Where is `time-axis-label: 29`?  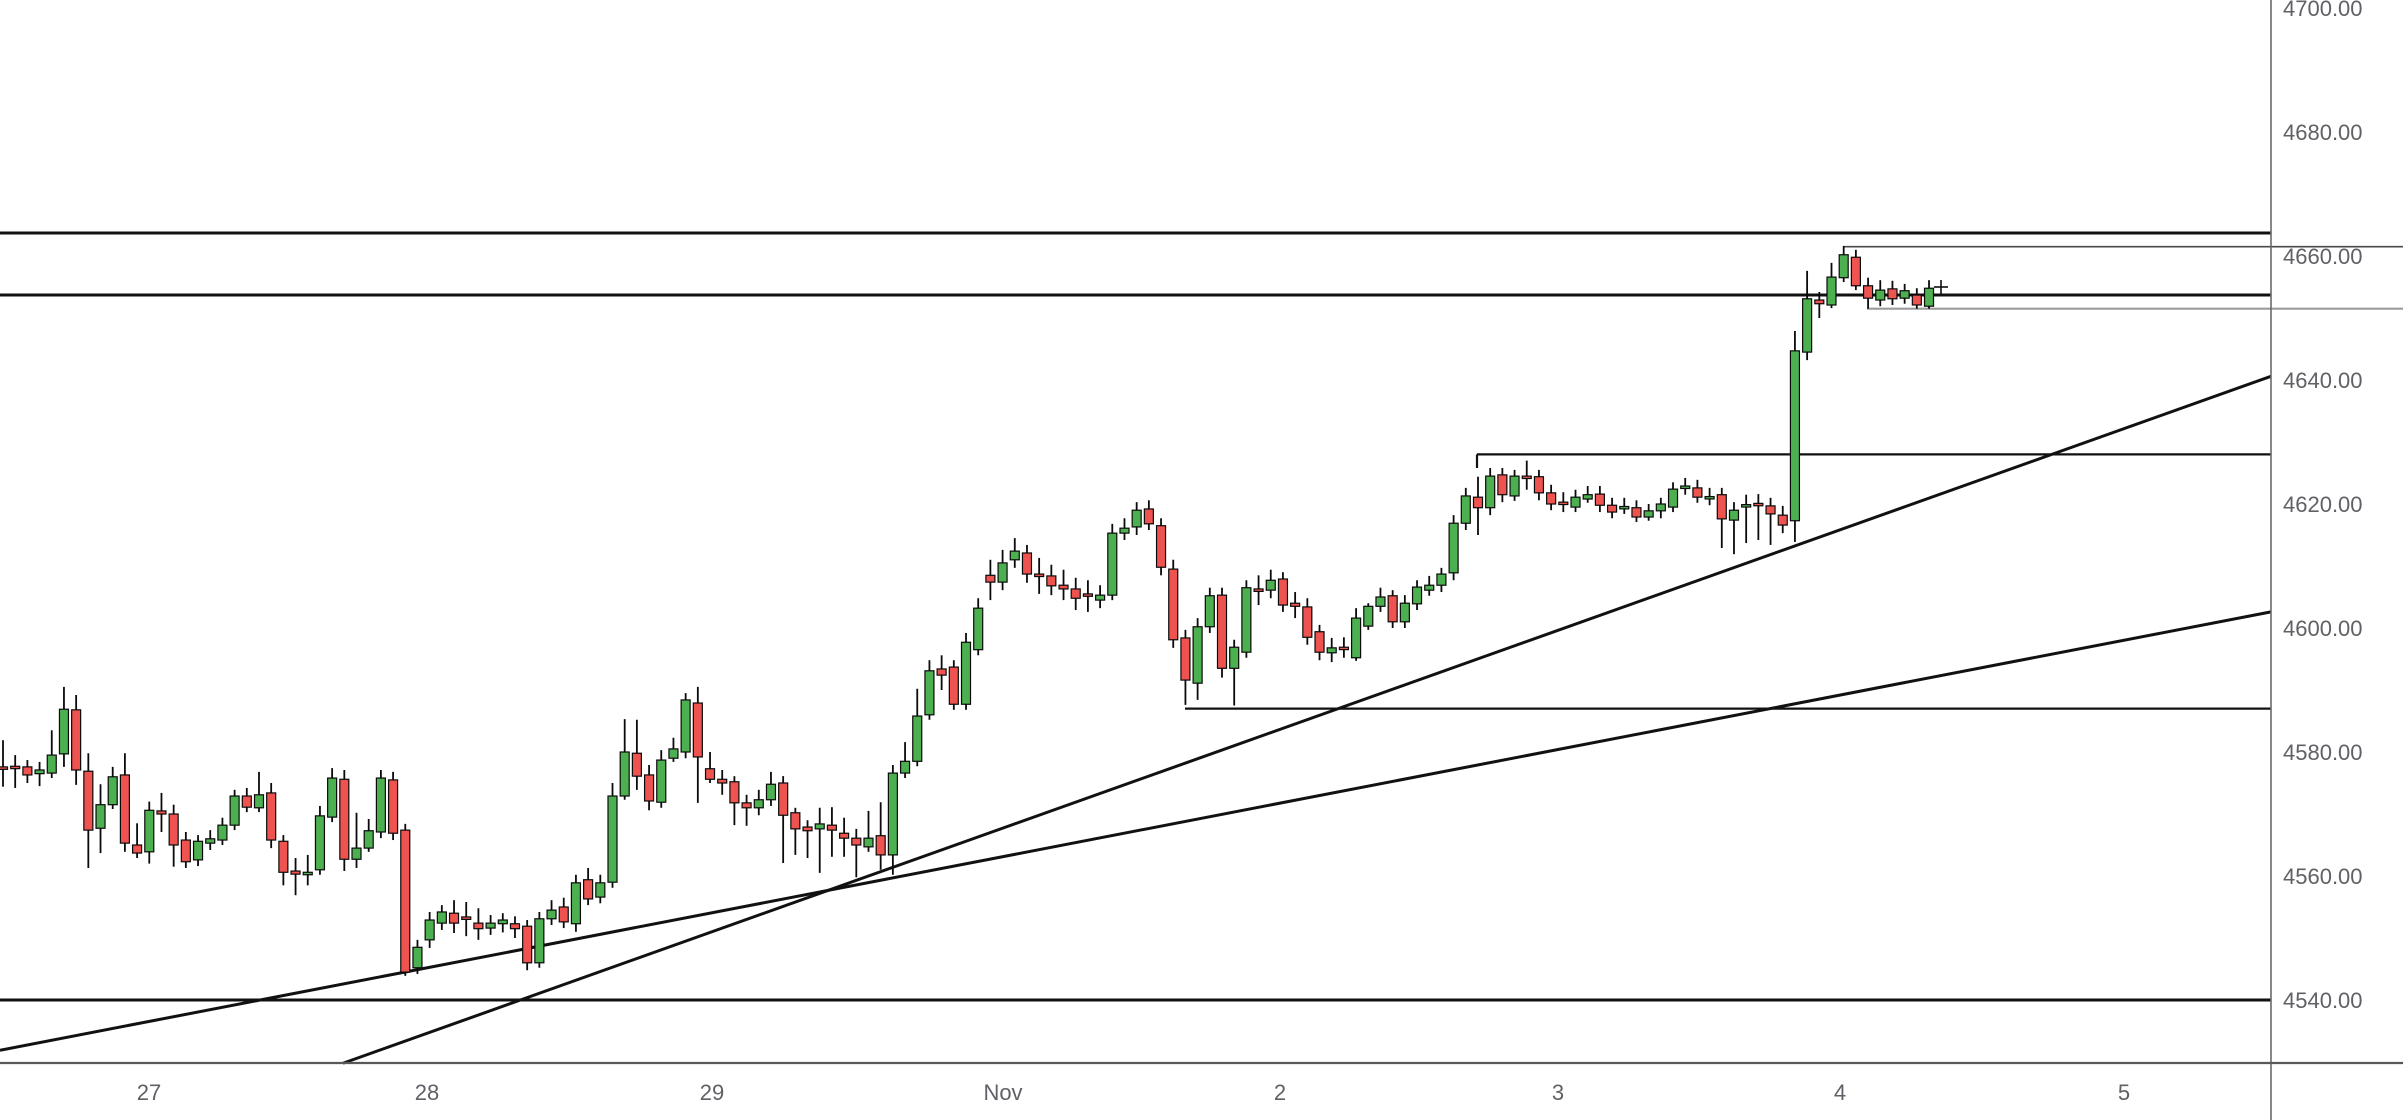
time-axis-label: 29 is located at coordinates (712, 1092).